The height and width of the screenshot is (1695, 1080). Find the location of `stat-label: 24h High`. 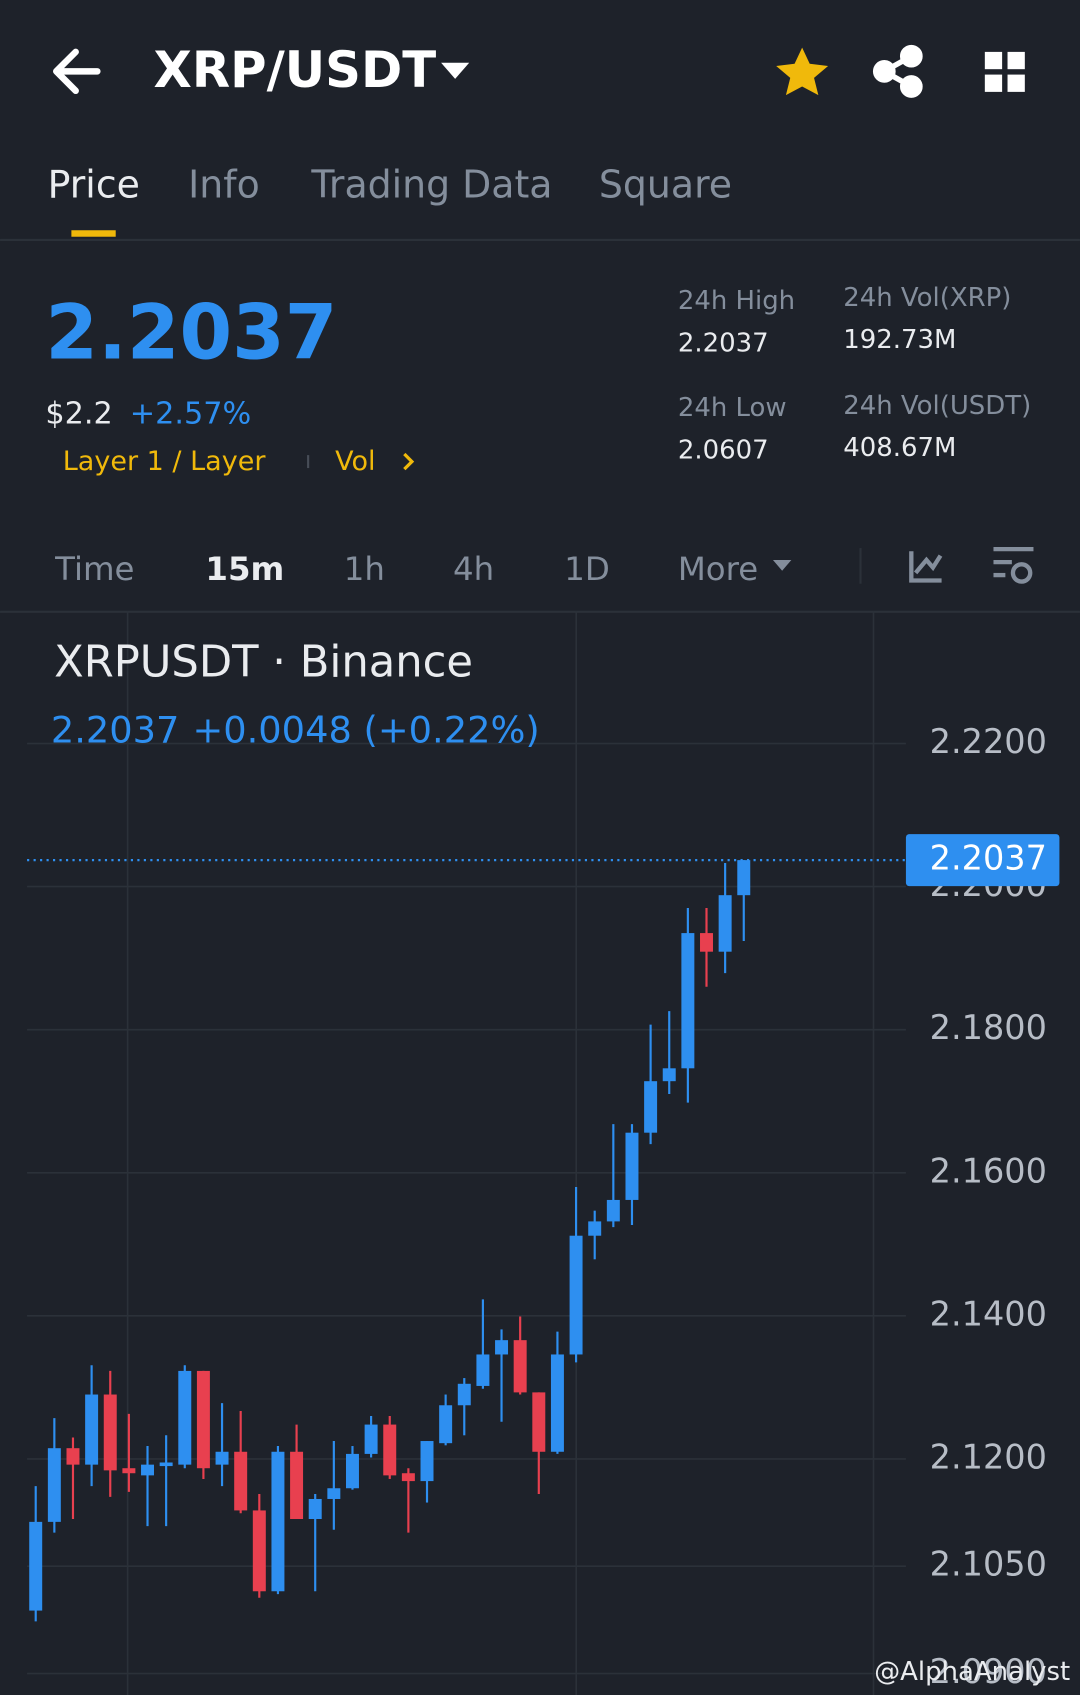

stat-label: 24h High is located at coordinates (736, 301).